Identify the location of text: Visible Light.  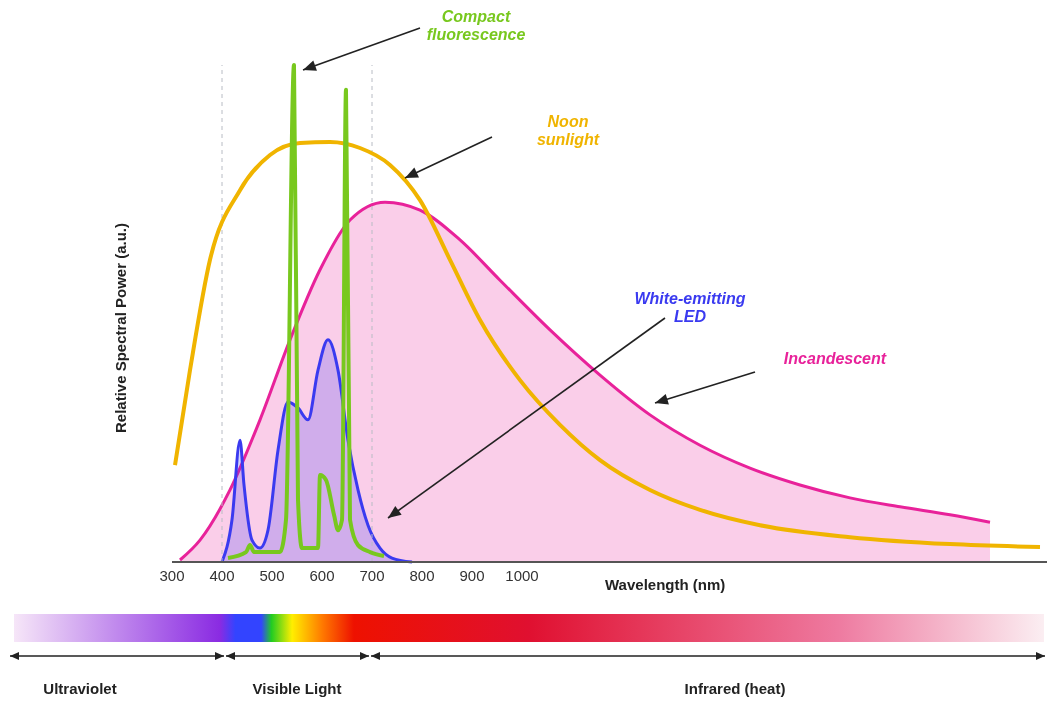
(297, 688).